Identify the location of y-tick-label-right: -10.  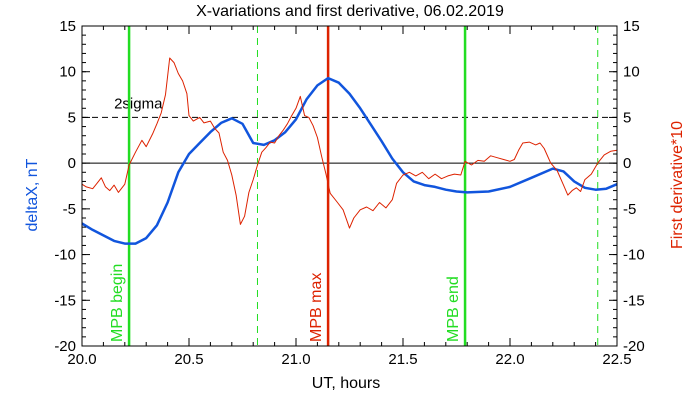
(634, 255).